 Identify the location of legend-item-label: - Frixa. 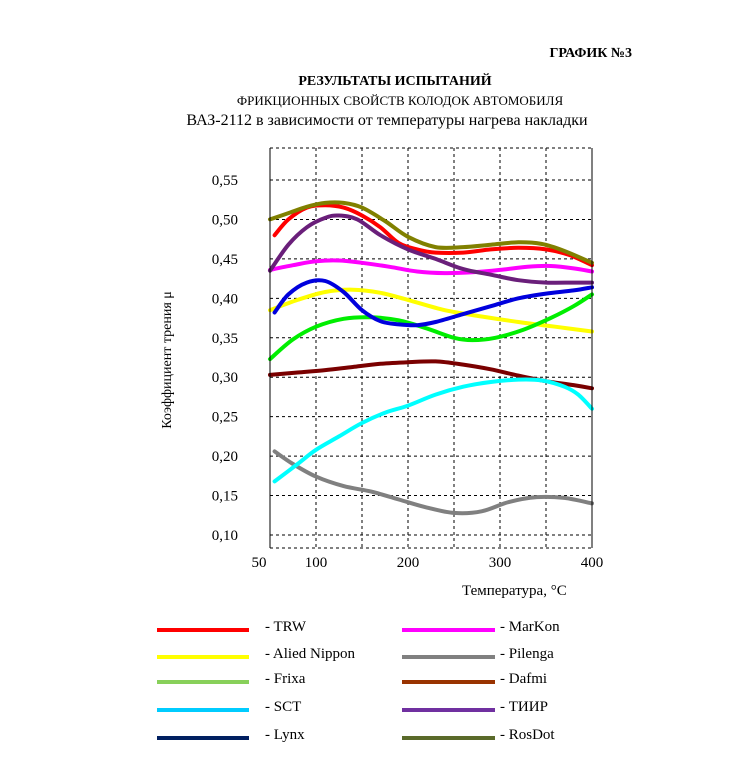
(285, 679).